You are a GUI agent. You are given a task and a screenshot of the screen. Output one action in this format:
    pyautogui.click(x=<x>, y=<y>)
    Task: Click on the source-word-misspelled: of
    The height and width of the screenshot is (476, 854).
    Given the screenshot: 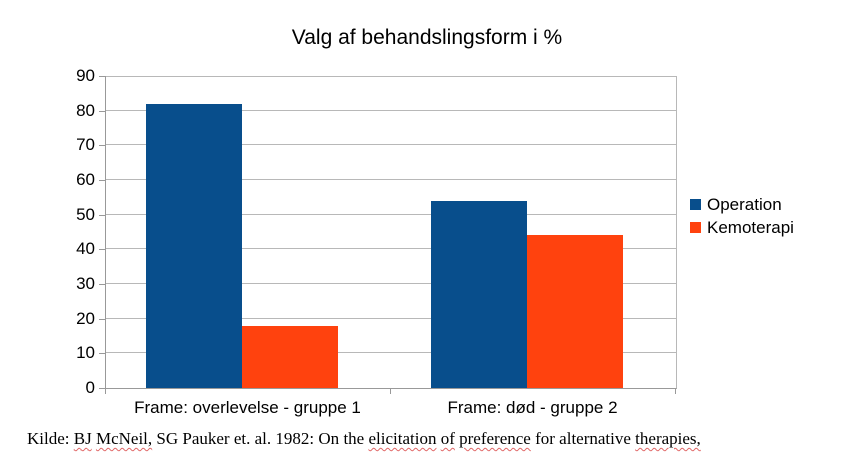 What is the action you would take?
    pyautogui.click(x=447, y=438)
    